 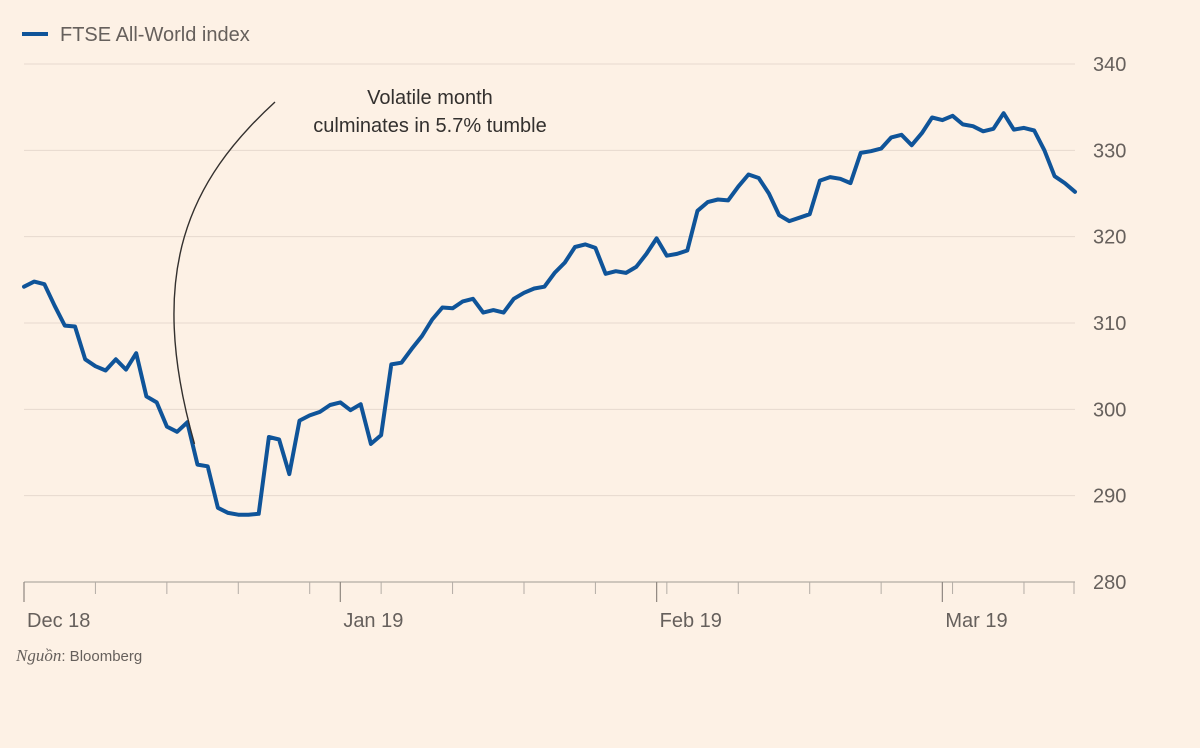 What do you see at coordinates (976, 621) in the screenshot?
I see `x-tick-label: Mar 19` at bounding box center [976, 621].